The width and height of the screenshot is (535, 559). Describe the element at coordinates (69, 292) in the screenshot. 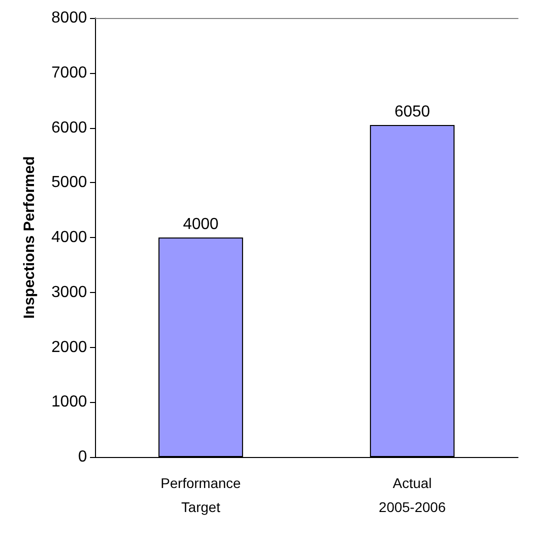

I see `y-tick-label: 3000` at that location.